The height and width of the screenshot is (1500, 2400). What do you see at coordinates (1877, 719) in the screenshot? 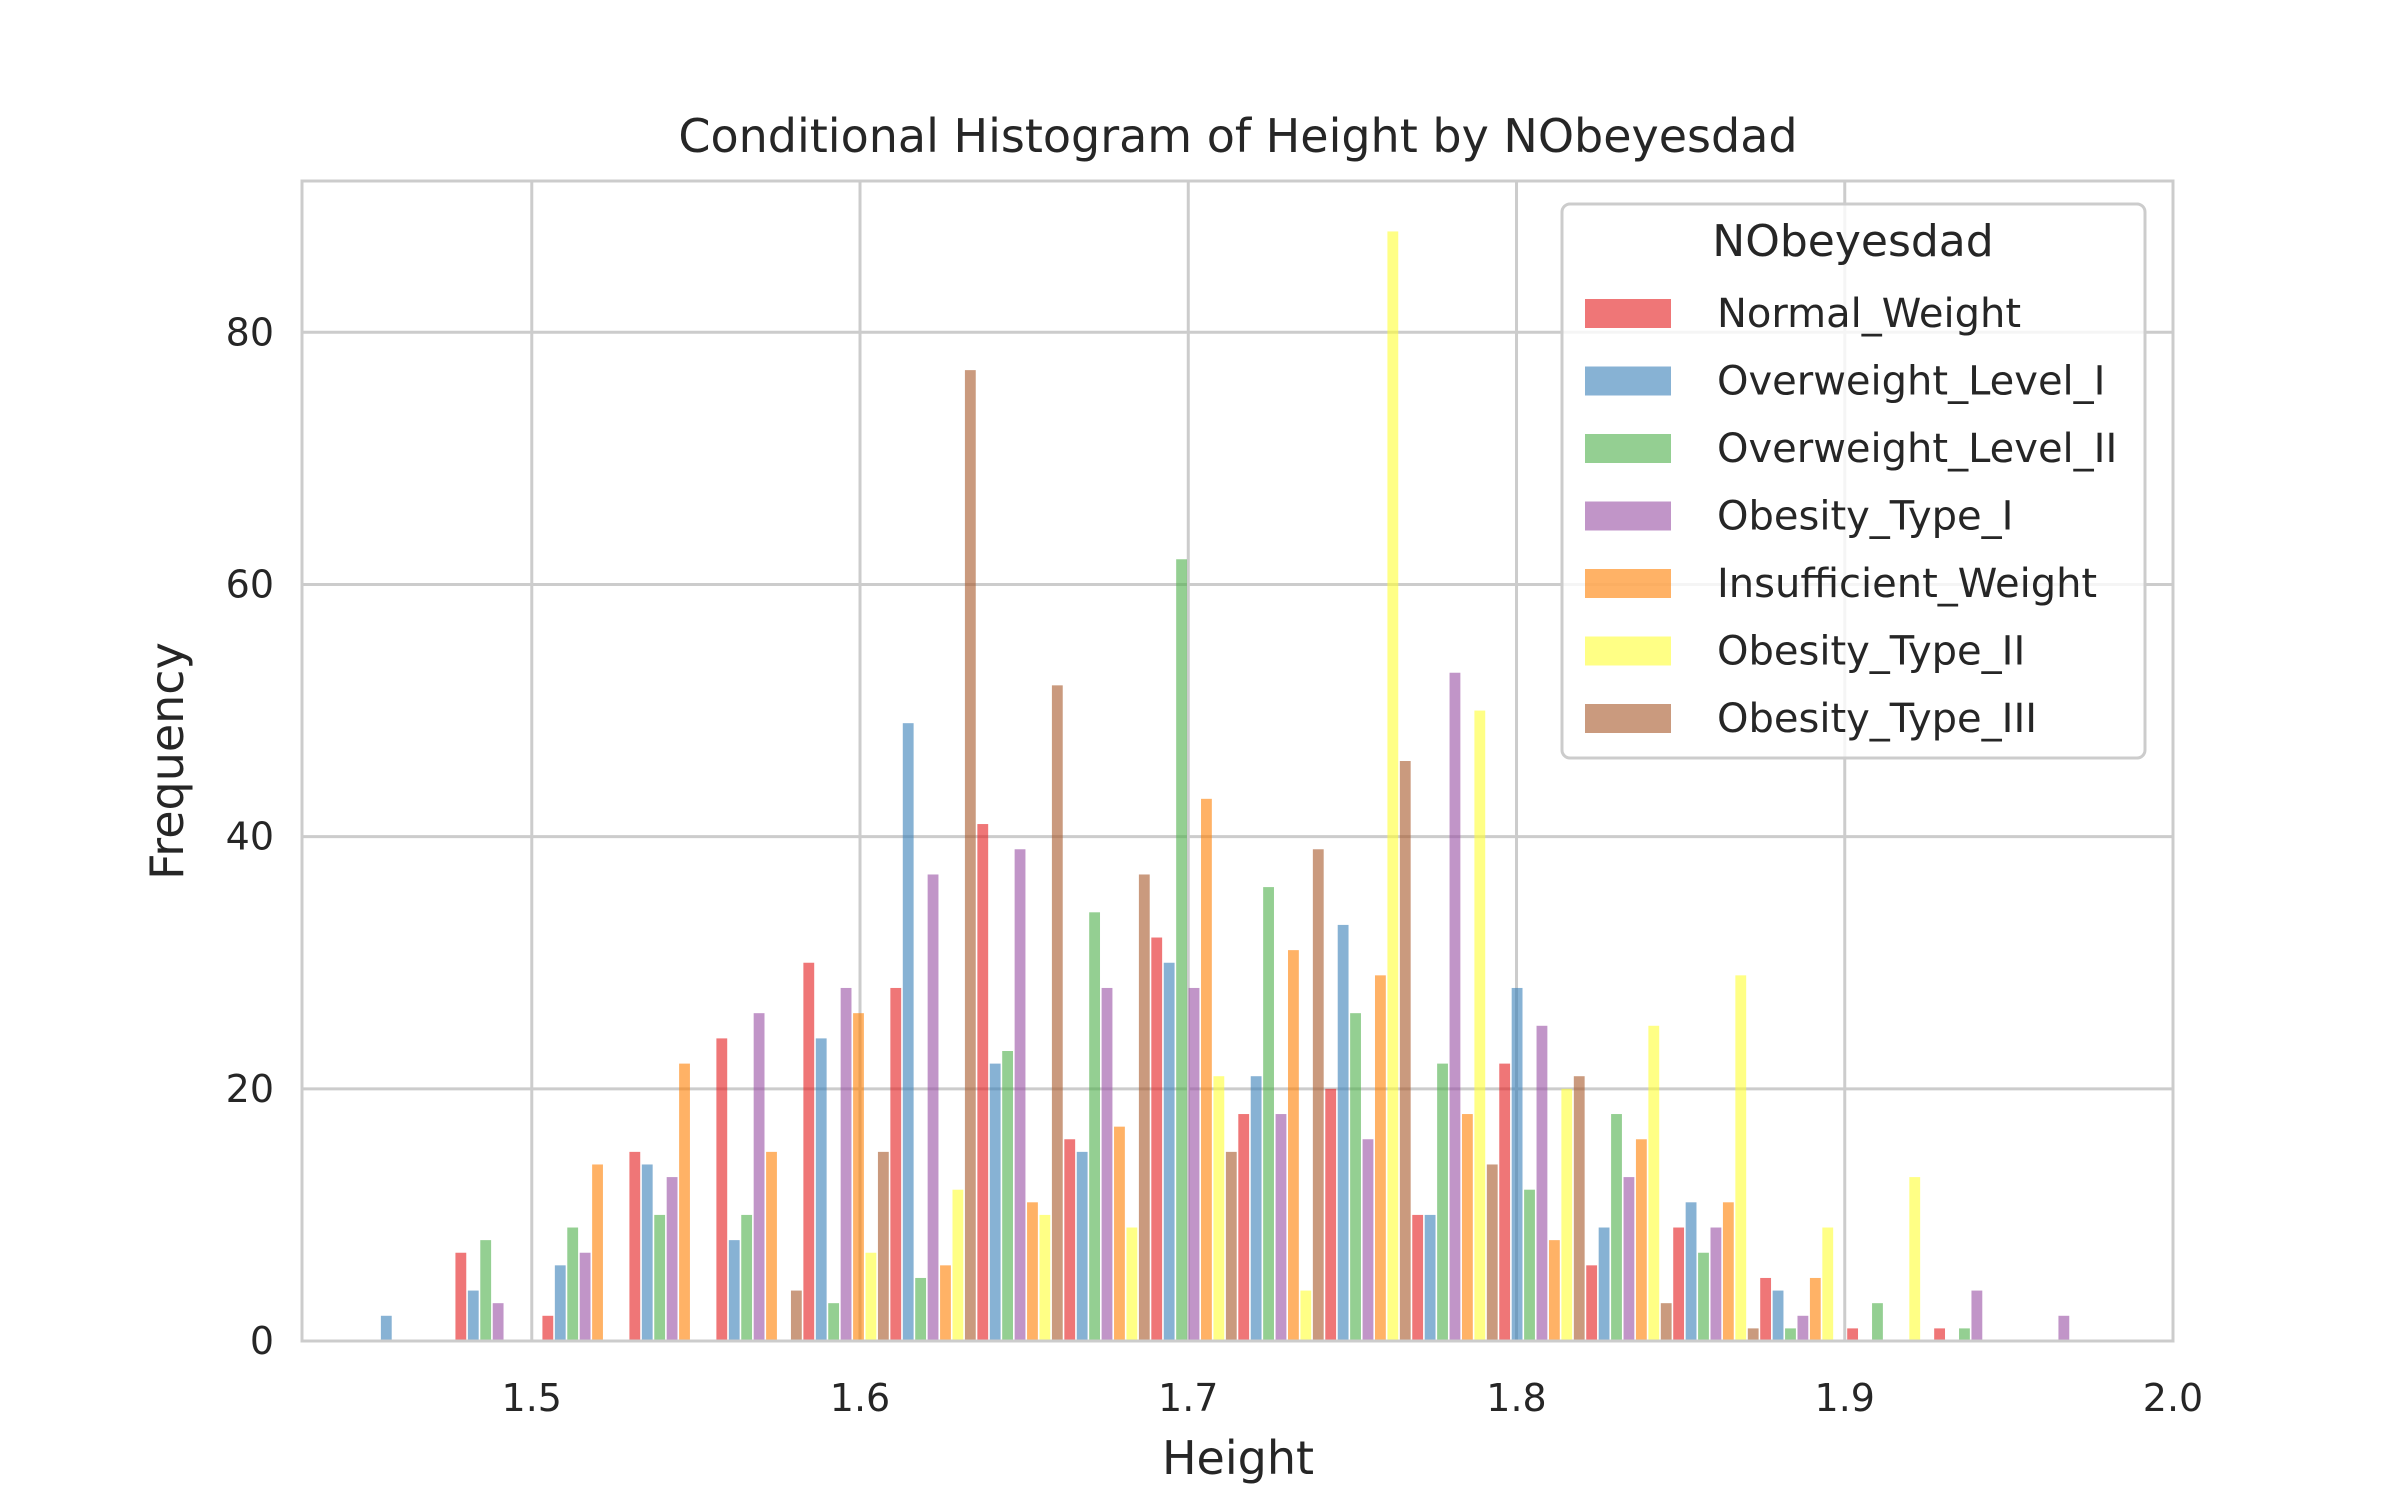
I see `legend-label: Obesity_Type_III` at bounding box center [1877, 719].